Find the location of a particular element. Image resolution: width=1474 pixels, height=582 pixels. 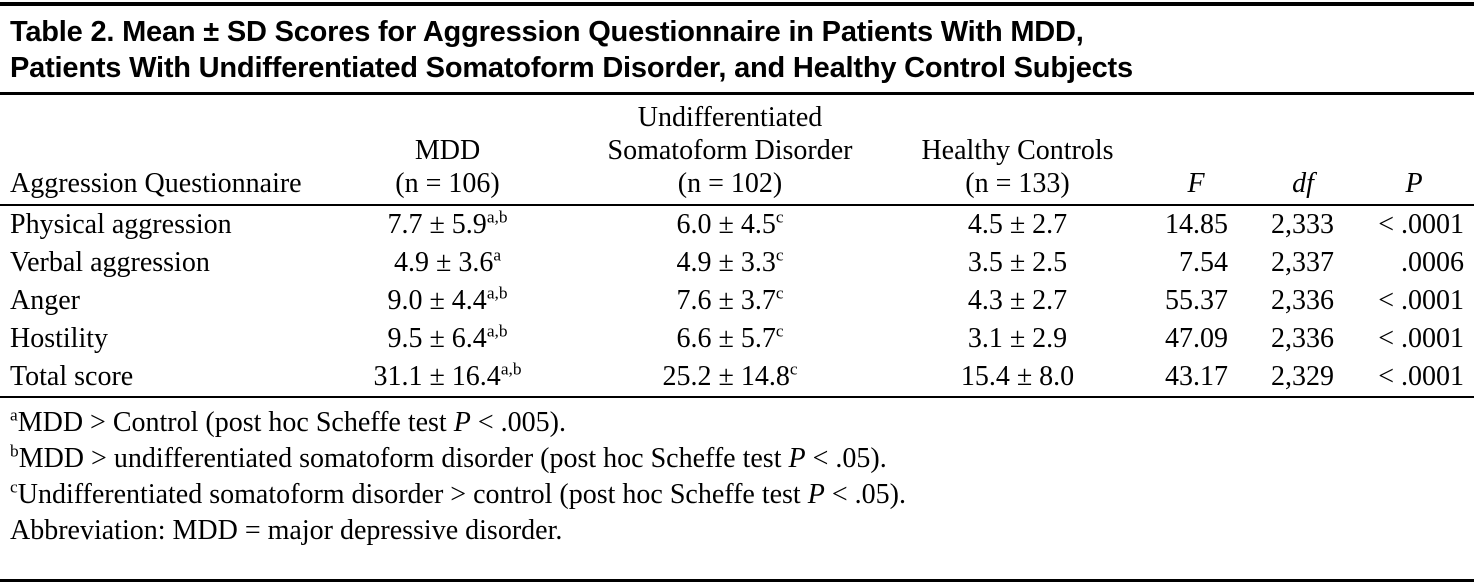

mdd-value-cell: 7.7 ± 5.9a,b is located at coordinates (447, 224).